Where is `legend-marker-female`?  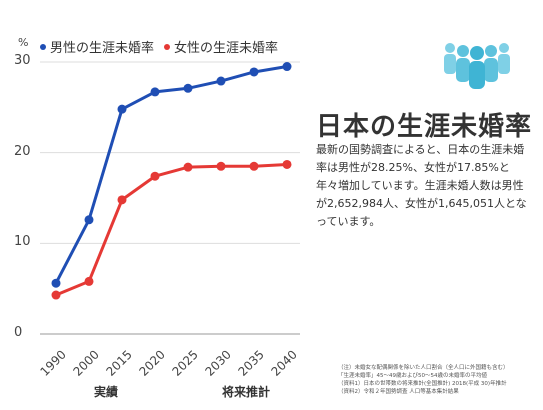 legend-marker-female is located at coordinates (167, 46).